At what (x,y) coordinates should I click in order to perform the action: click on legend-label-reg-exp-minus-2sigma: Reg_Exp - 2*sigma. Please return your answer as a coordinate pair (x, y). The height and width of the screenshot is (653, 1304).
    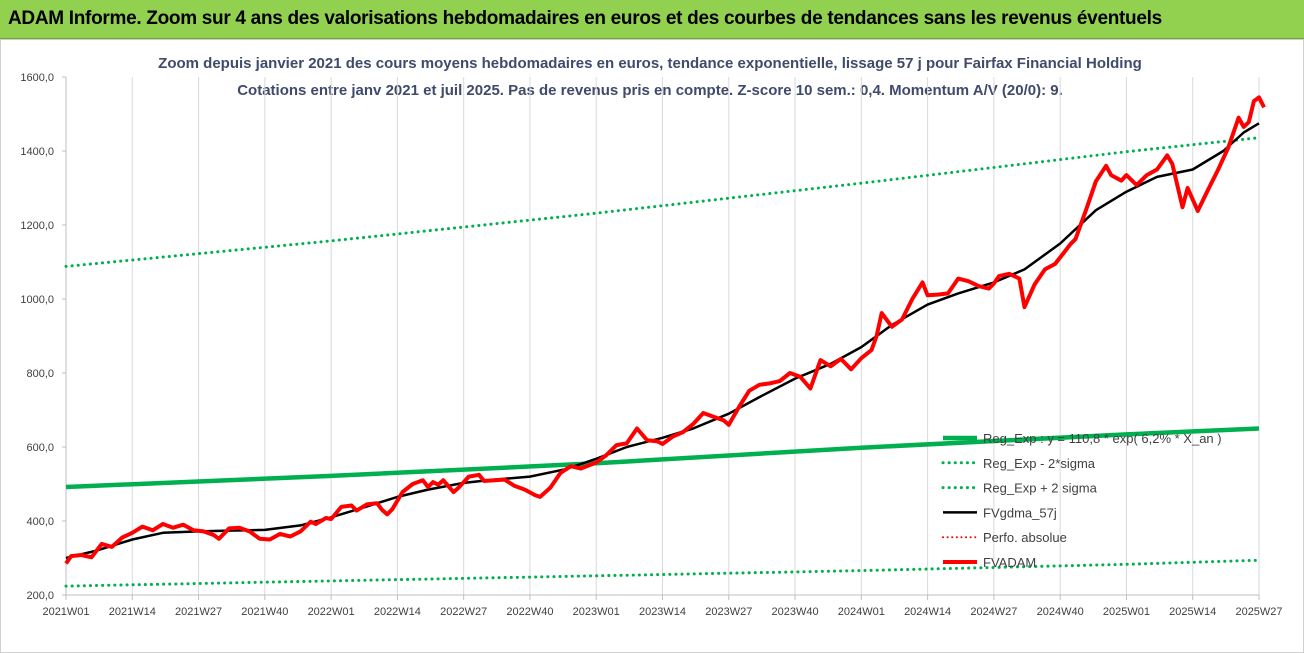
    Looking at the image, I should click on (1039, 463).